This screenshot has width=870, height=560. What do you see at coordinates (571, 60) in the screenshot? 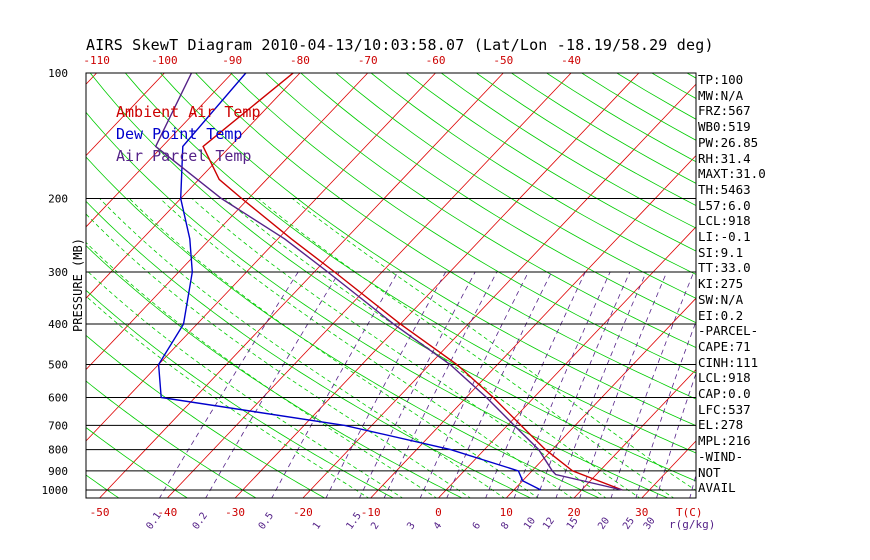
I see `top-temp-tick-label: -40` at bounding box center [571, 60].